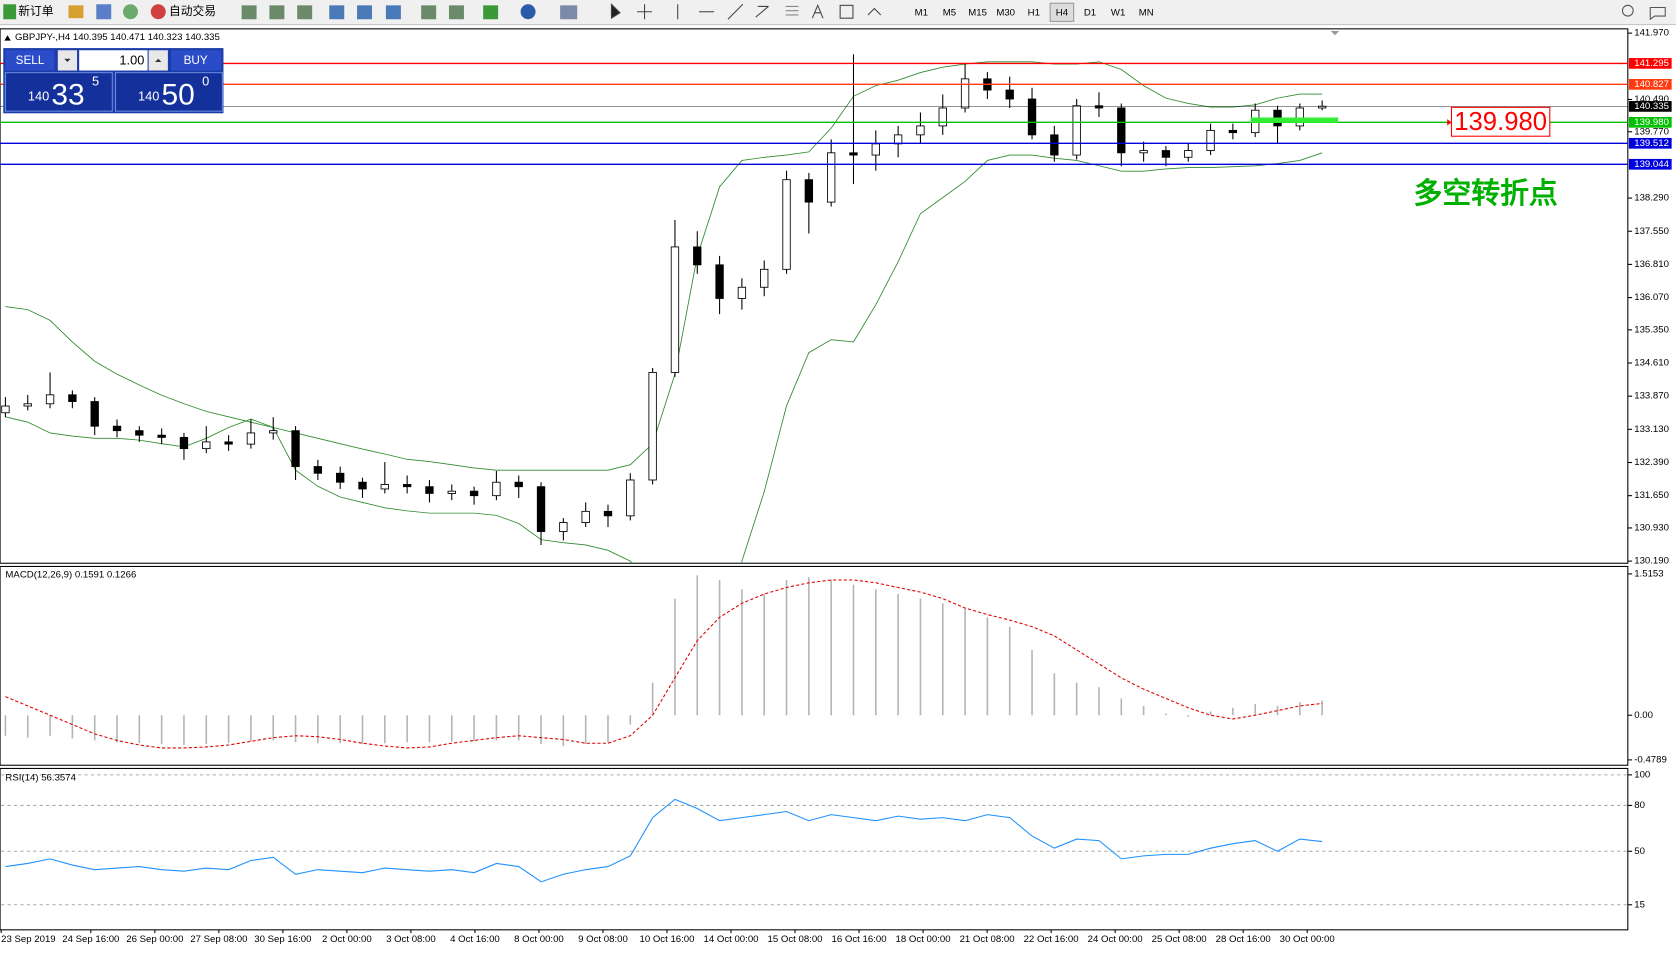  What do you see at coordinates (148, 95) in the screenshot?
I see `ask-big: 140` at bounding box center [148, 95].